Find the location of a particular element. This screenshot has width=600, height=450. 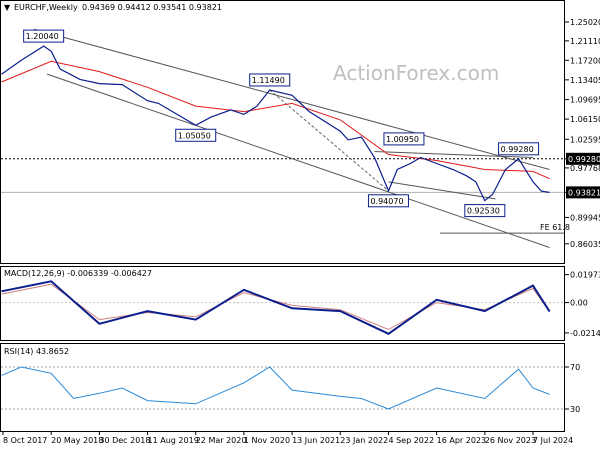

price-tick-label: 0.89945 is located at coordinates (585, 217).